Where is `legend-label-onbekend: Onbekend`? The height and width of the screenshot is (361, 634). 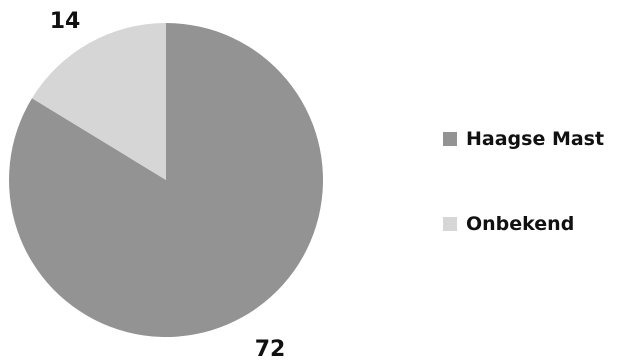
legend-label-onbekend: Onbekend is located at coordinates (520, 224).